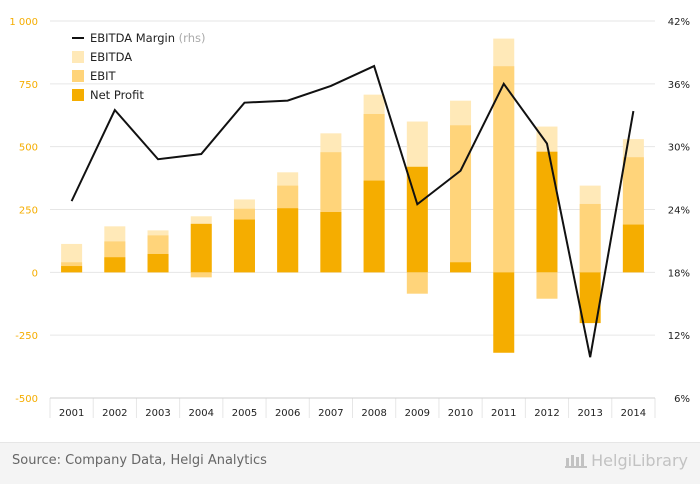 The width and height of the screenshot is (700, 484). What do you see at coordinates (682, 399) in the screenshot?
I see `right-tick-label: 6%` at bounding box center [682, 399].